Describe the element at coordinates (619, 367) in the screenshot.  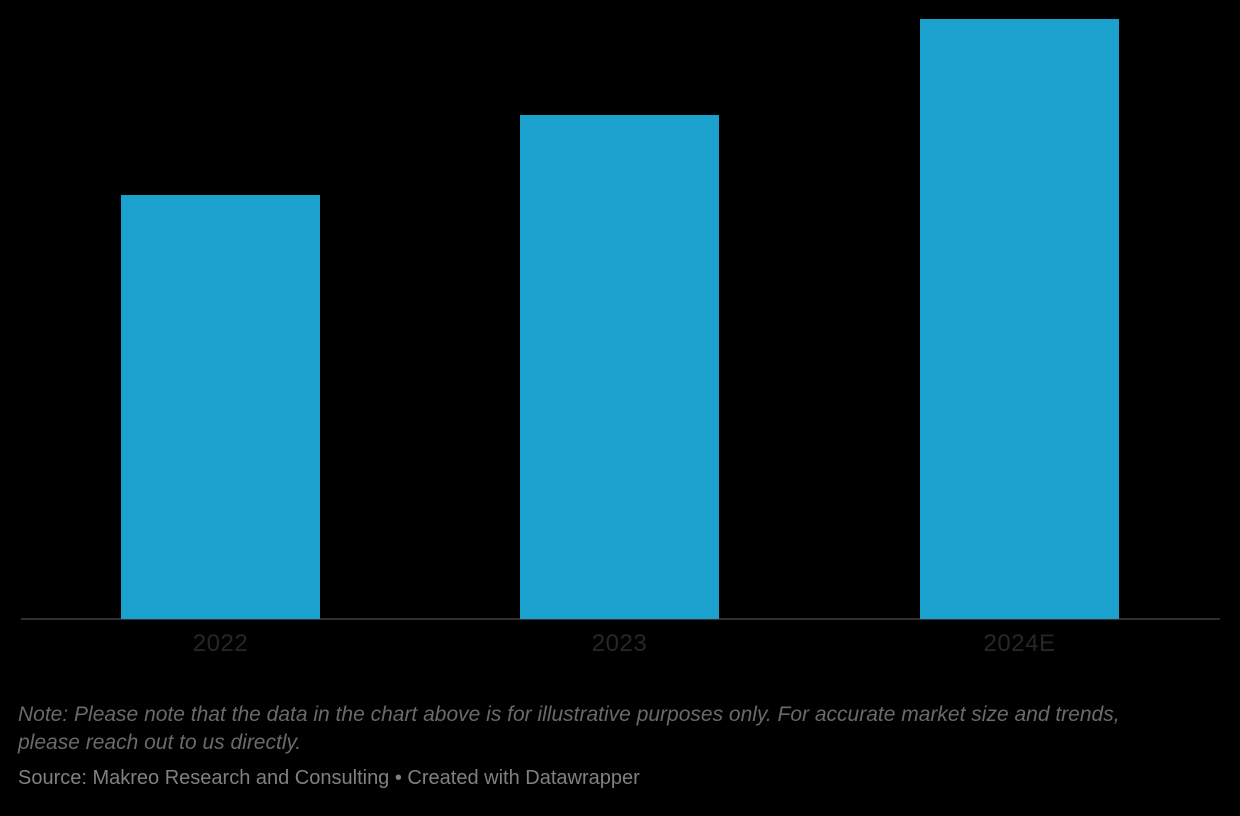
I see `bar-2023` at that location.